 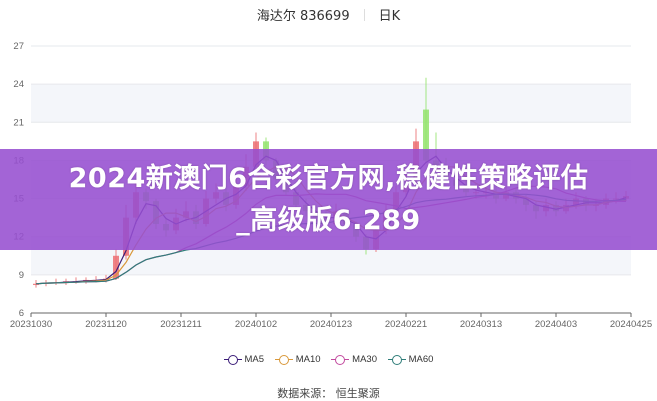 What do you see at coordinates (18, 84) in the screenshot?
I see `y-tick-label: 24` at bounding box center [18, 84].